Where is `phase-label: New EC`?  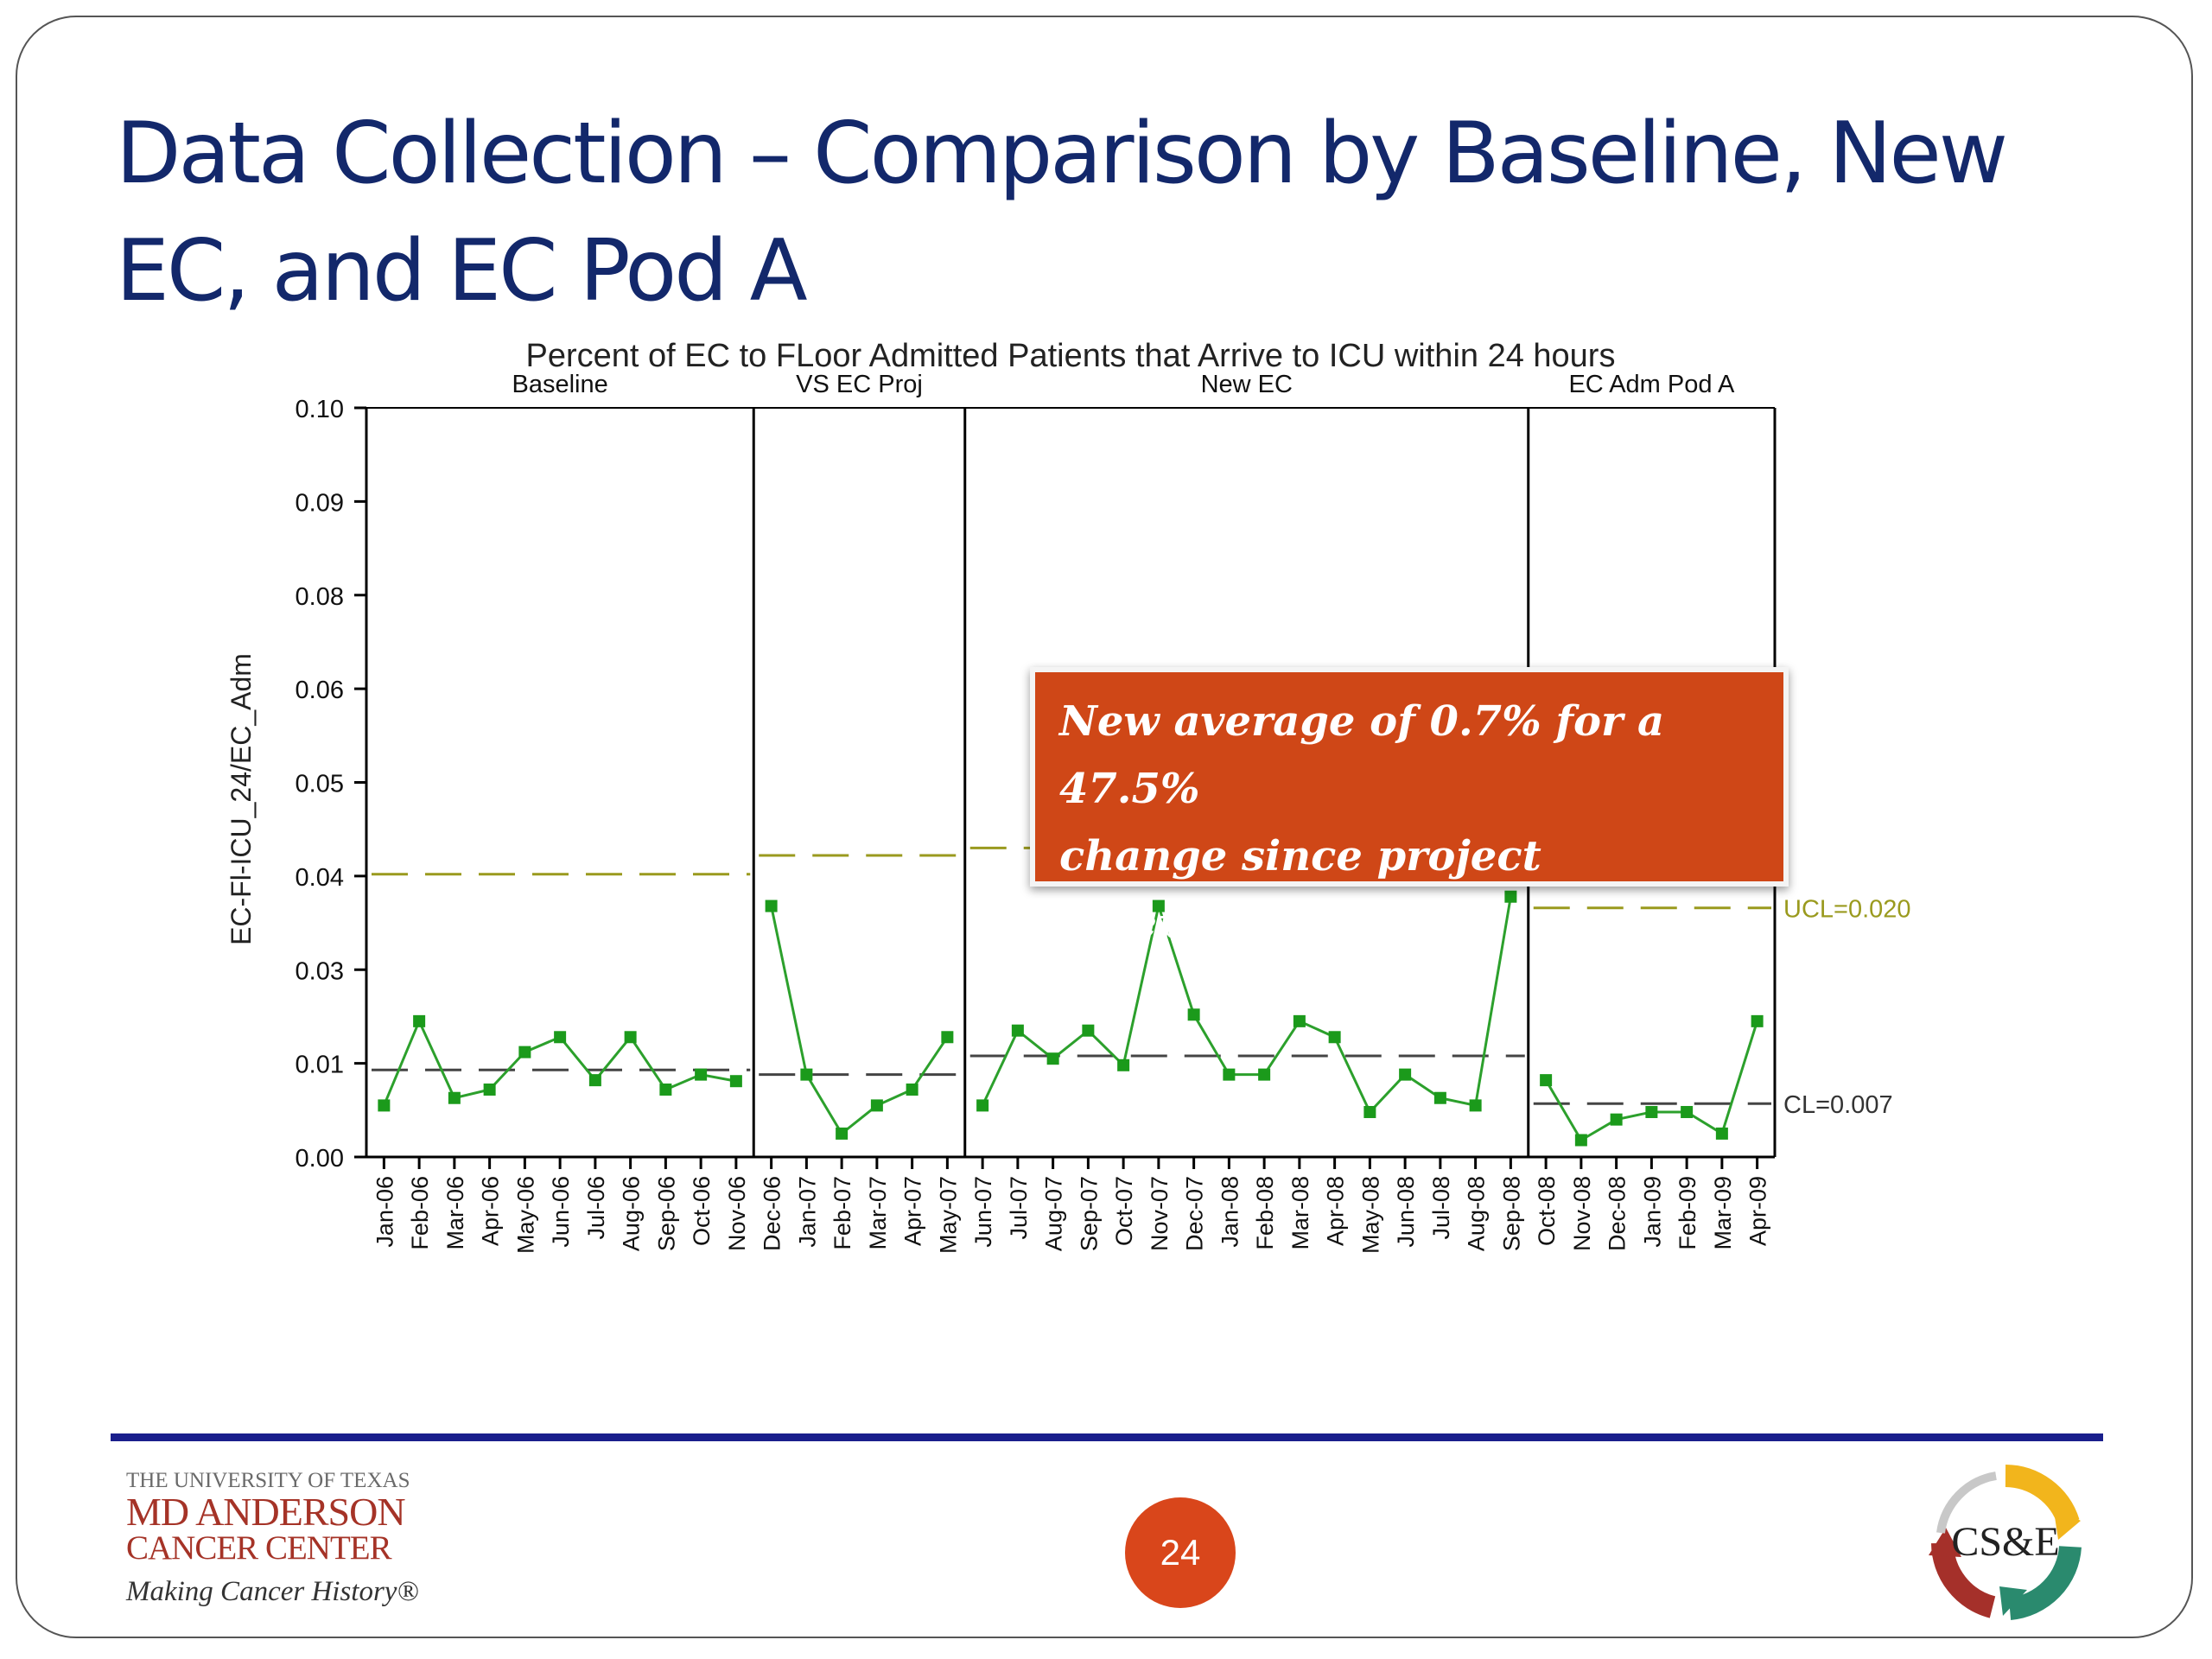
phase-label: New EC is located at coordinates (1247, 384).